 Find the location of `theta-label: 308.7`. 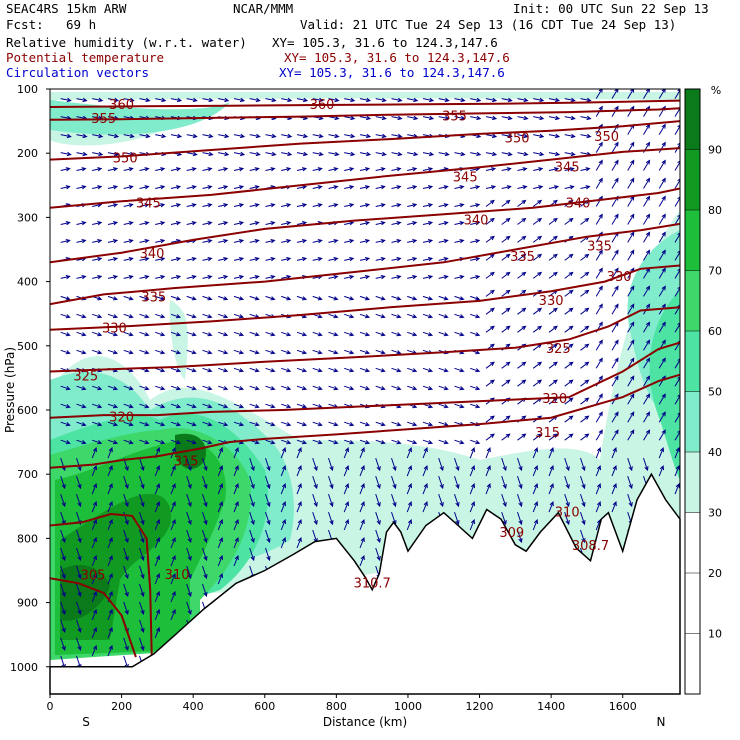

theta-label: 308.7 is located at coordinates (590, 546).